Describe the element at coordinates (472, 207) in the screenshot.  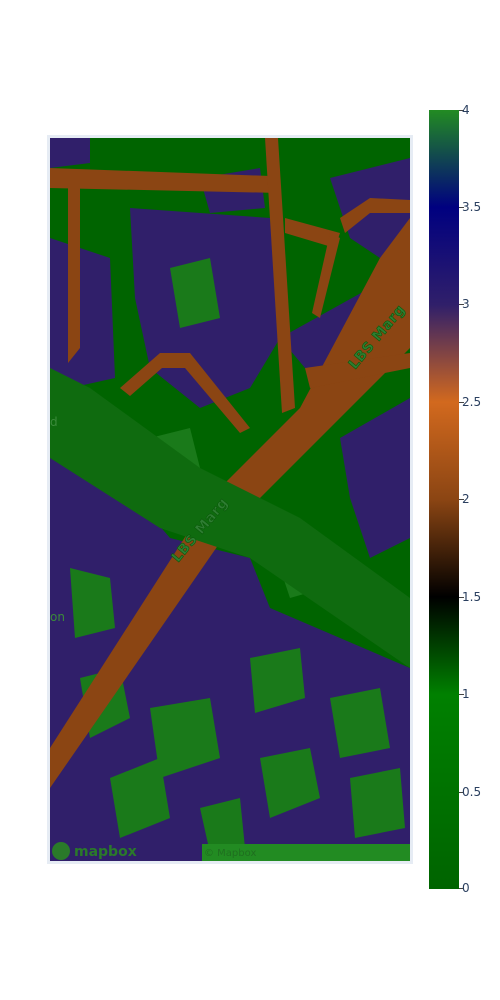
I see `colorbar-tick-label: 3.5` at that location.